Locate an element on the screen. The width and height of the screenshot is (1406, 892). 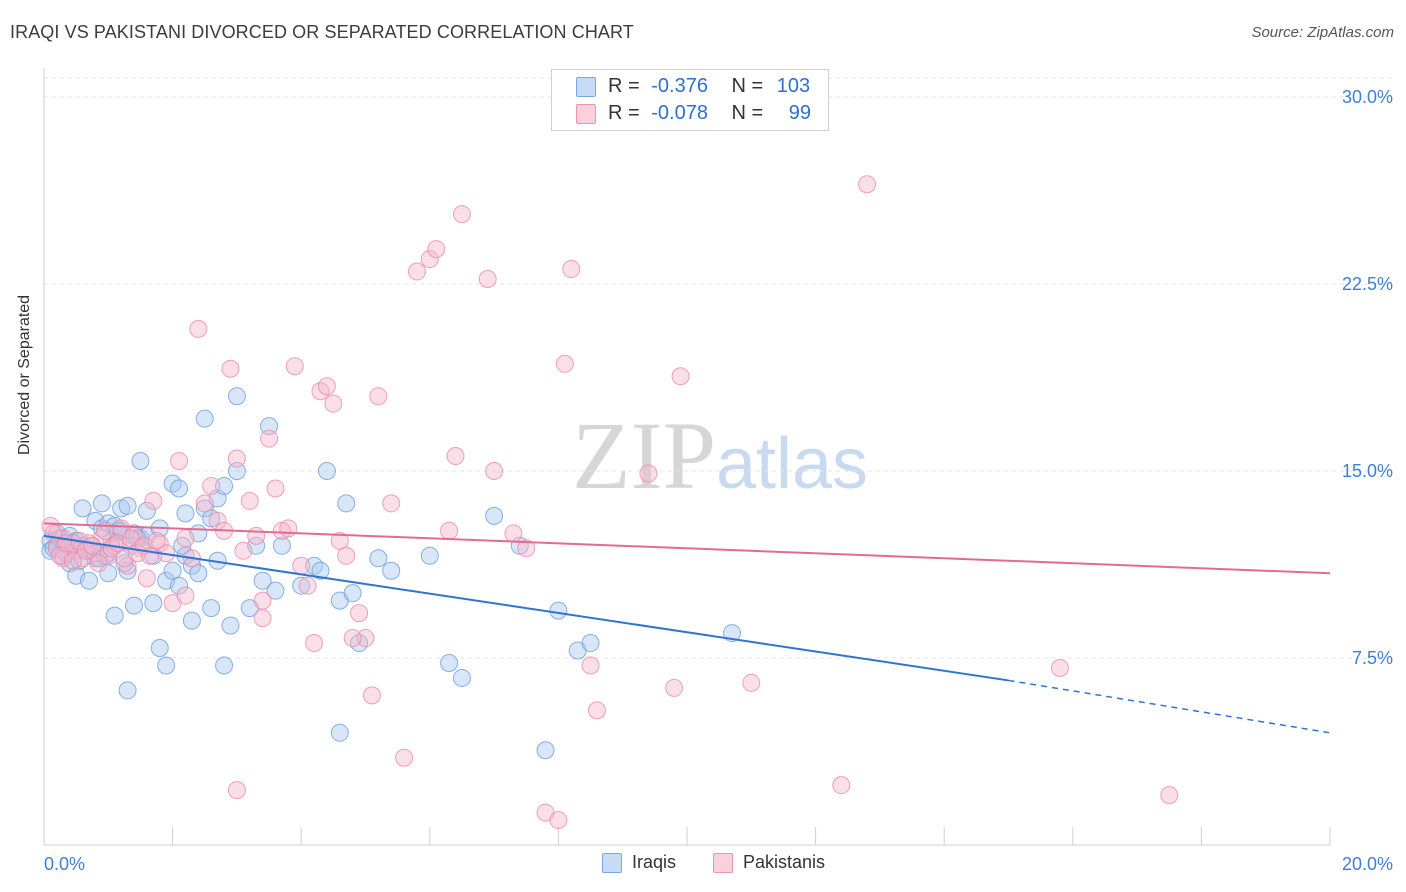
bottom-legend-swatch-iraqis is located at coordinates (612, 863).